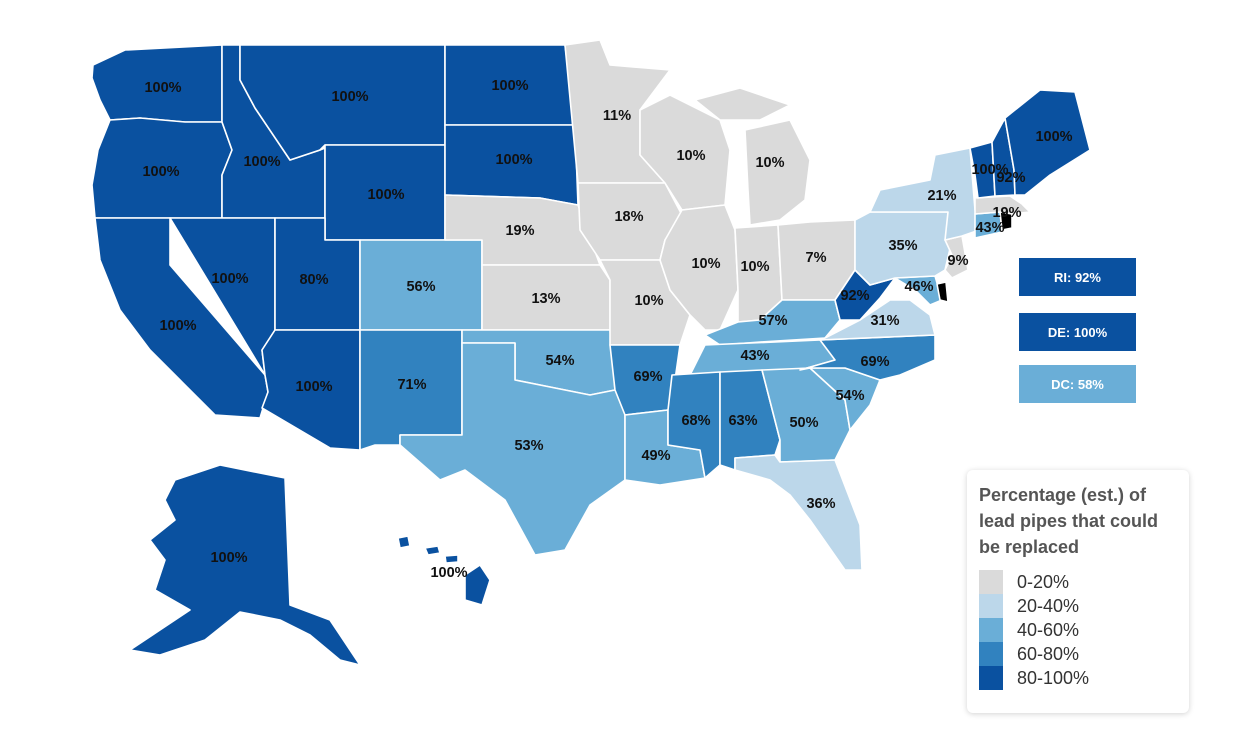  Describe the element at coordinates (617, 116) in the screenshot. I see `label-mn: 11%` at that location.